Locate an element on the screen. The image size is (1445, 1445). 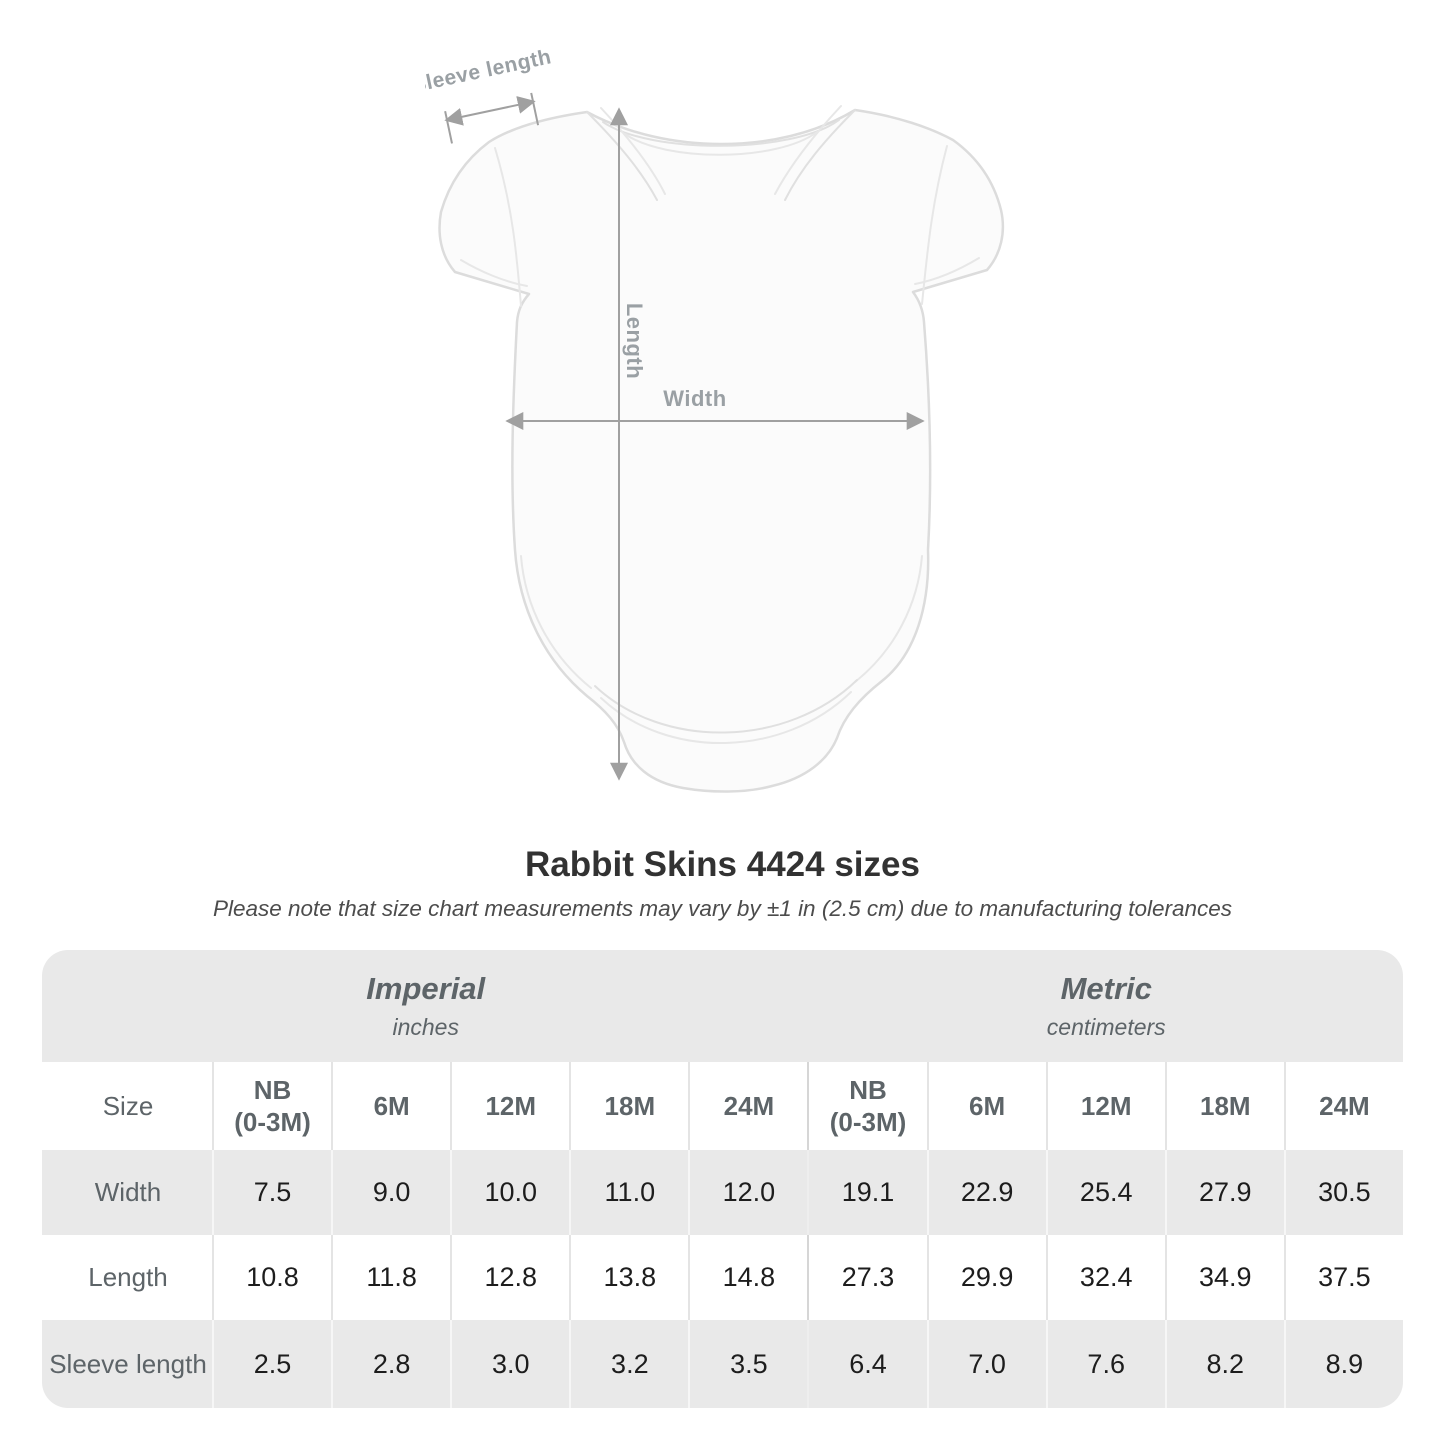
value-cell: 25.4 is located at coordinates (1105, 1192).